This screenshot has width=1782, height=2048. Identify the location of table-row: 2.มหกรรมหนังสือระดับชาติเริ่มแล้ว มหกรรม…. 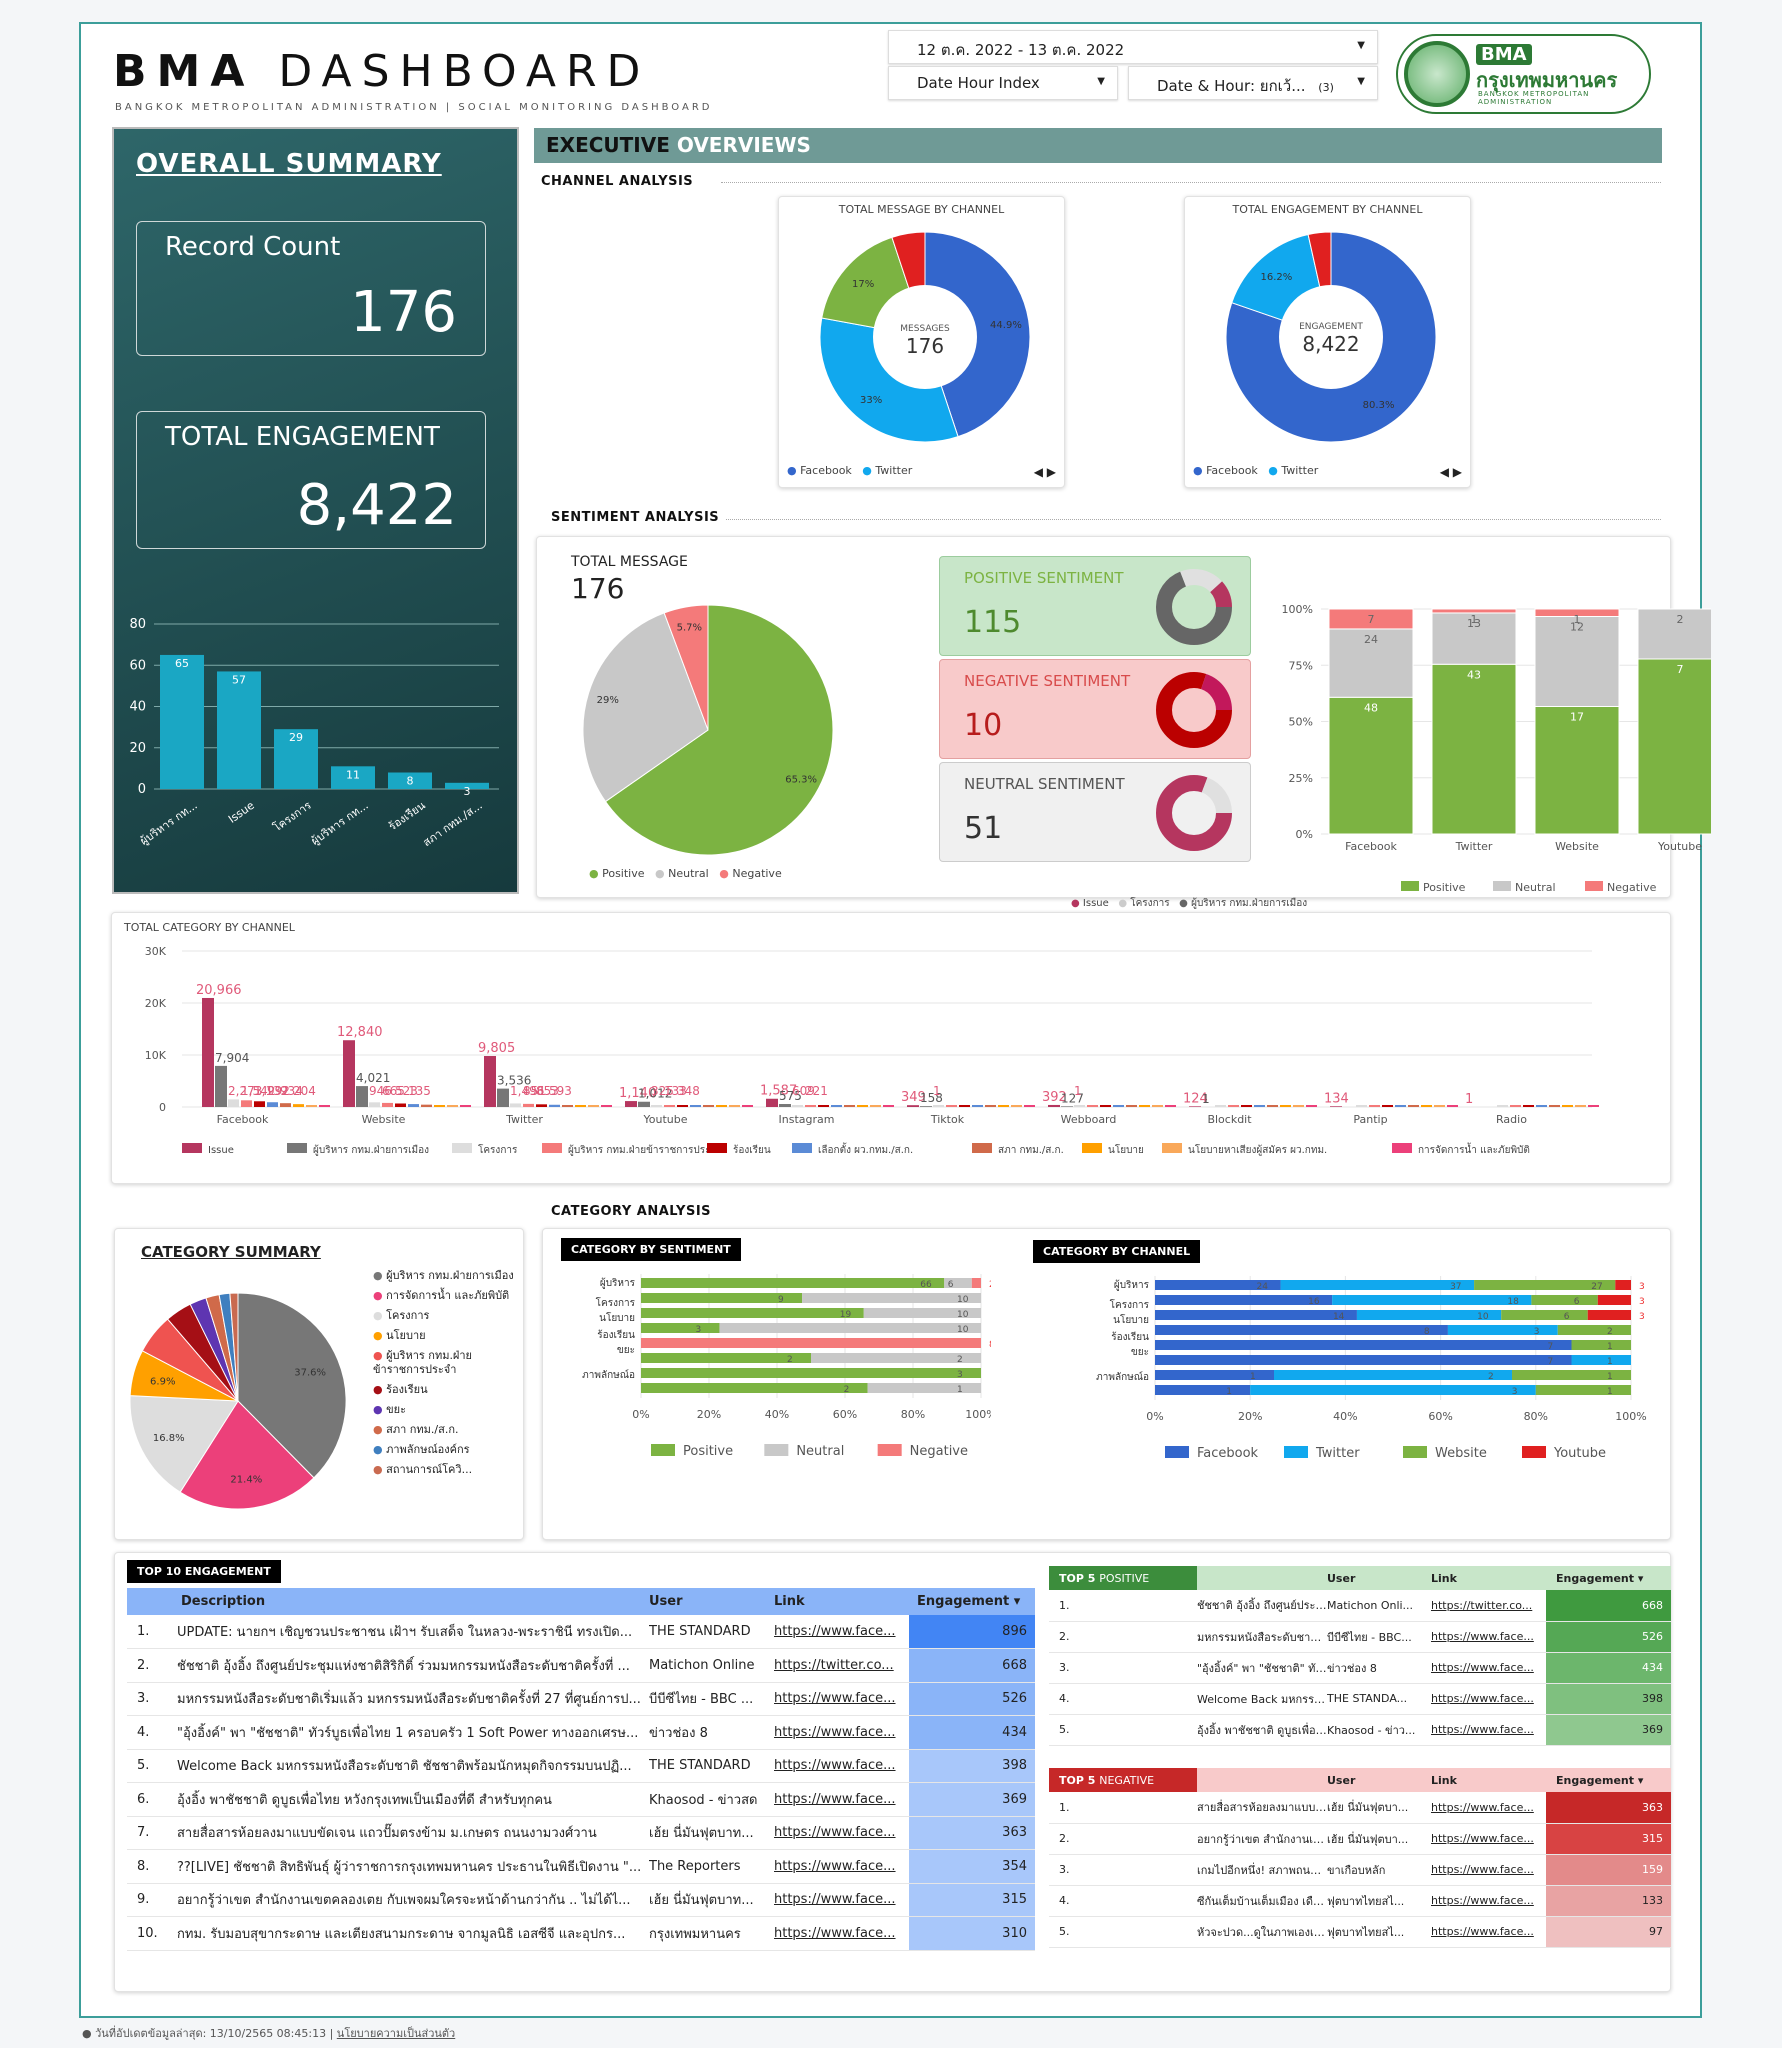
(1360, 1637).